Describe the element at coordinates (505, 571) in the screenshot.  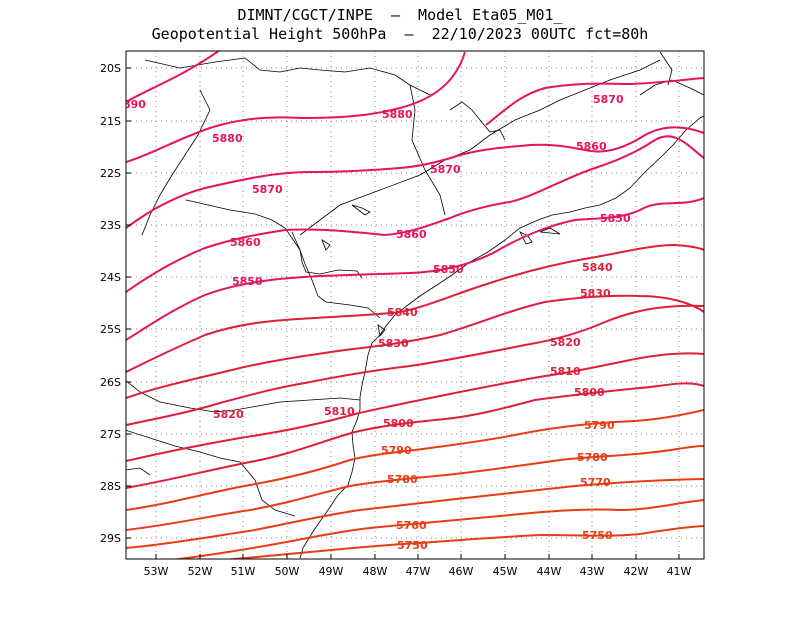
I see `lon-label: 45W` at that location.